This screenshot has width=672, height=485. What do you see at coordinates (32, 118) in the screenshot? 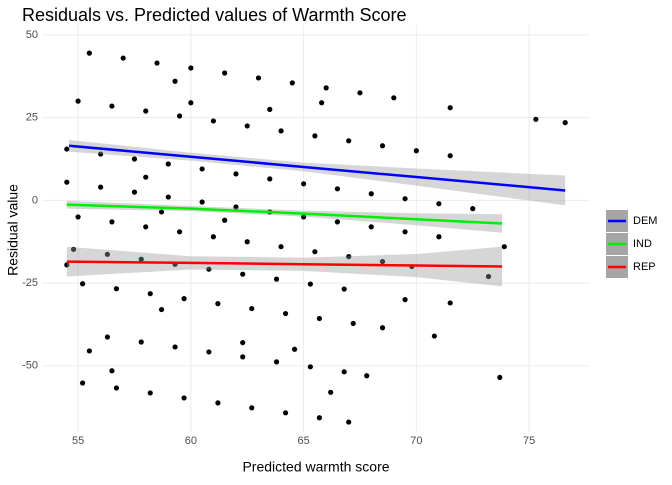
I see `y-tick-label: 25` at bounding box center [32, 118].